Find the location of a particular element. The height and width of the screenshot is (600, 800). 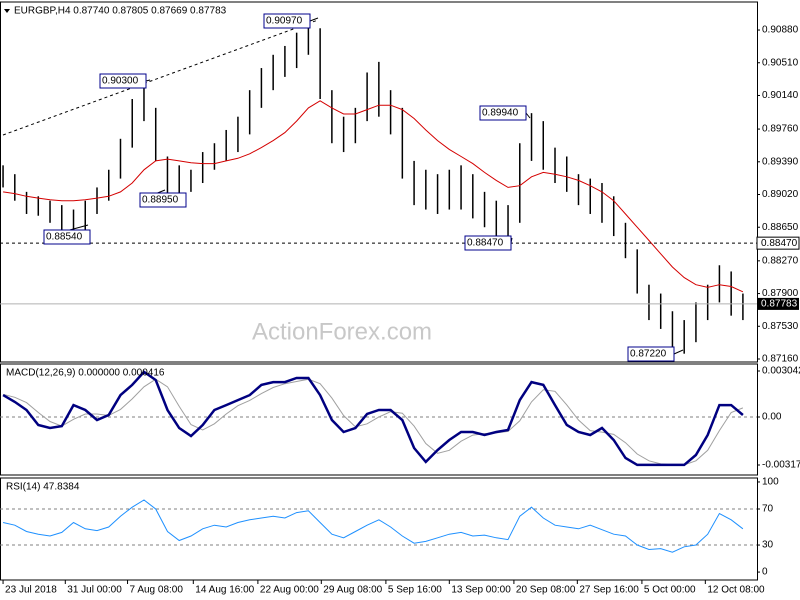

y-tick-label: 0.90880 is located at coordinates (780, 30).